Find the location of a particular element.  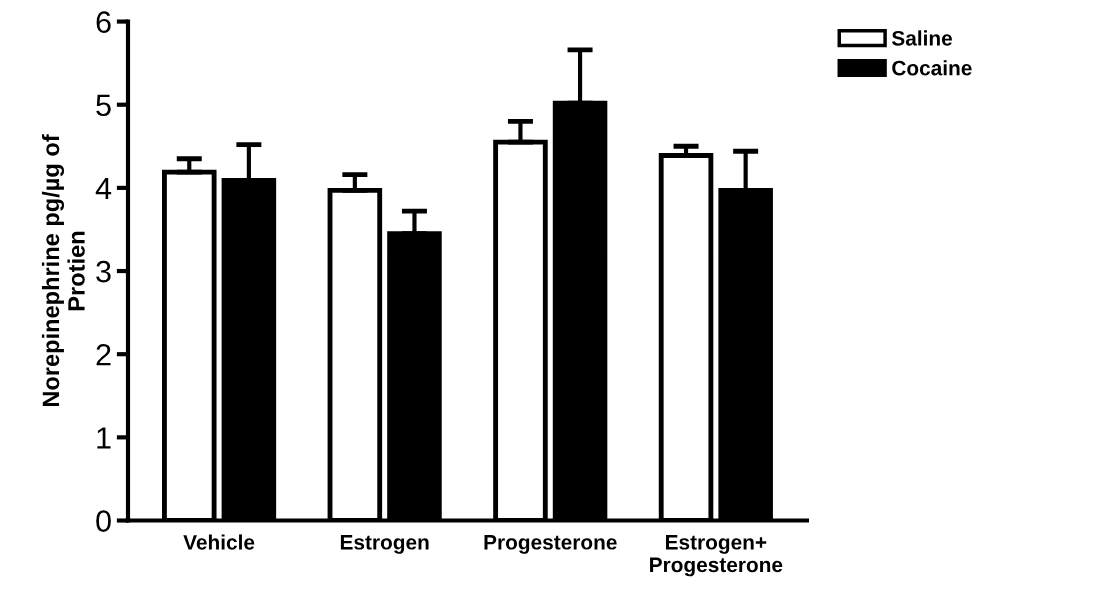

y-tick-label: 1 is located at coordinates (104, 438).